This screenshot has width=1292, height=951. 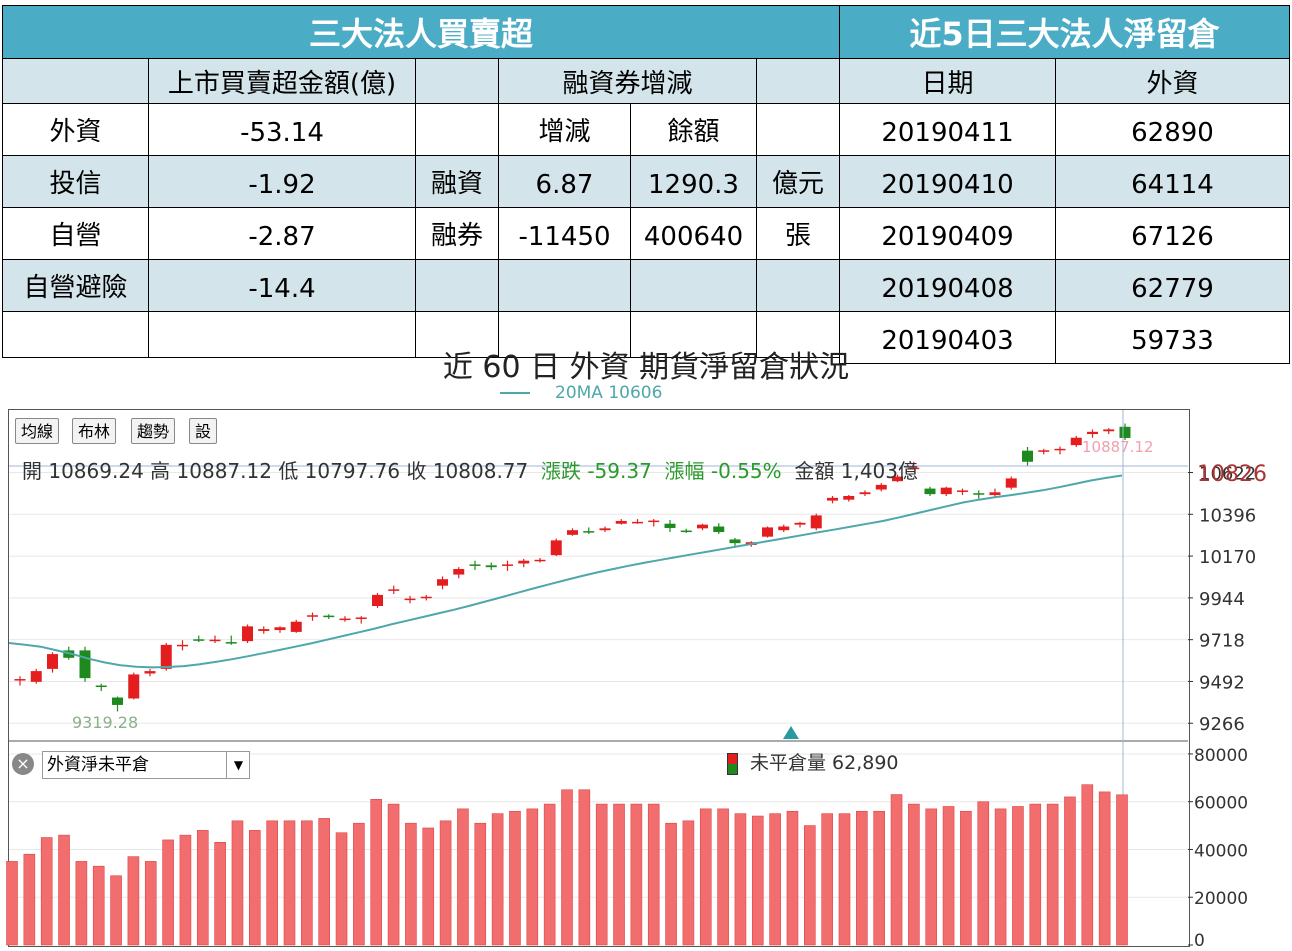 I want to click on header-date: 日期, so click(x=947, y=81).